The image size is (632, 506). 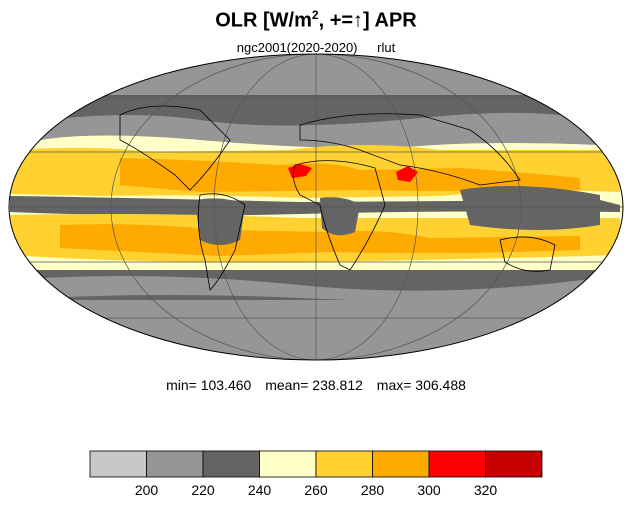 What do you see at coordinates (486, 490) in the screenshot?
I see `colorbar-tick-label: 320` at bounding box center [486, 490].